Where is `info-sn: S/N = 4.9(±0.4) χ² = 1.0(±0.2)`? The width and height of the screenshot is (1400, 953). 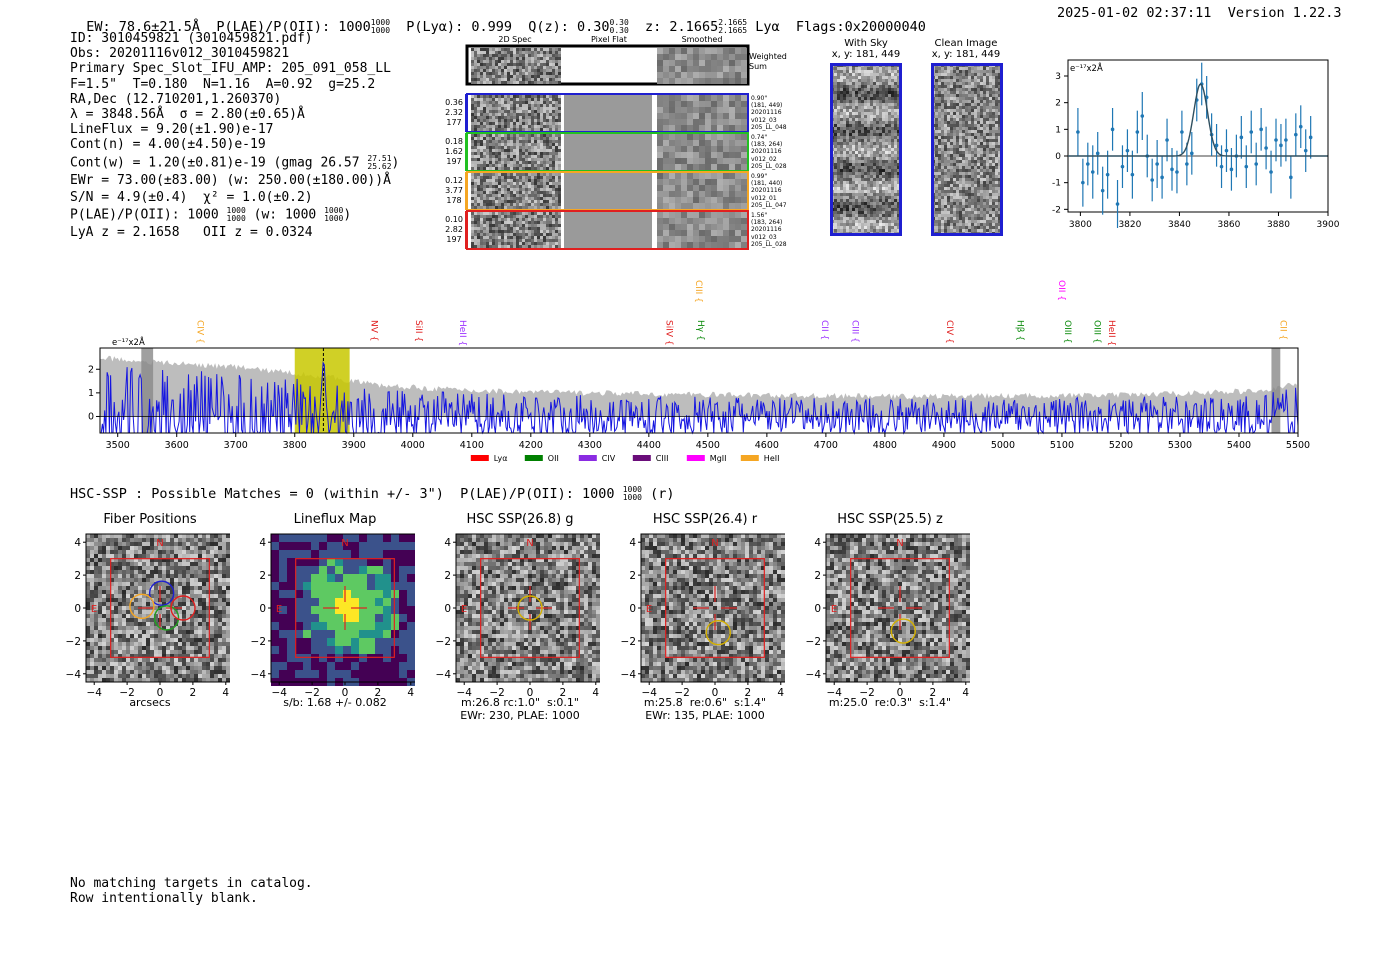
info-sn: S/N = 4.9(±0.4) χ² = 1.0(±0.2) is located at coordinates (191, 197).